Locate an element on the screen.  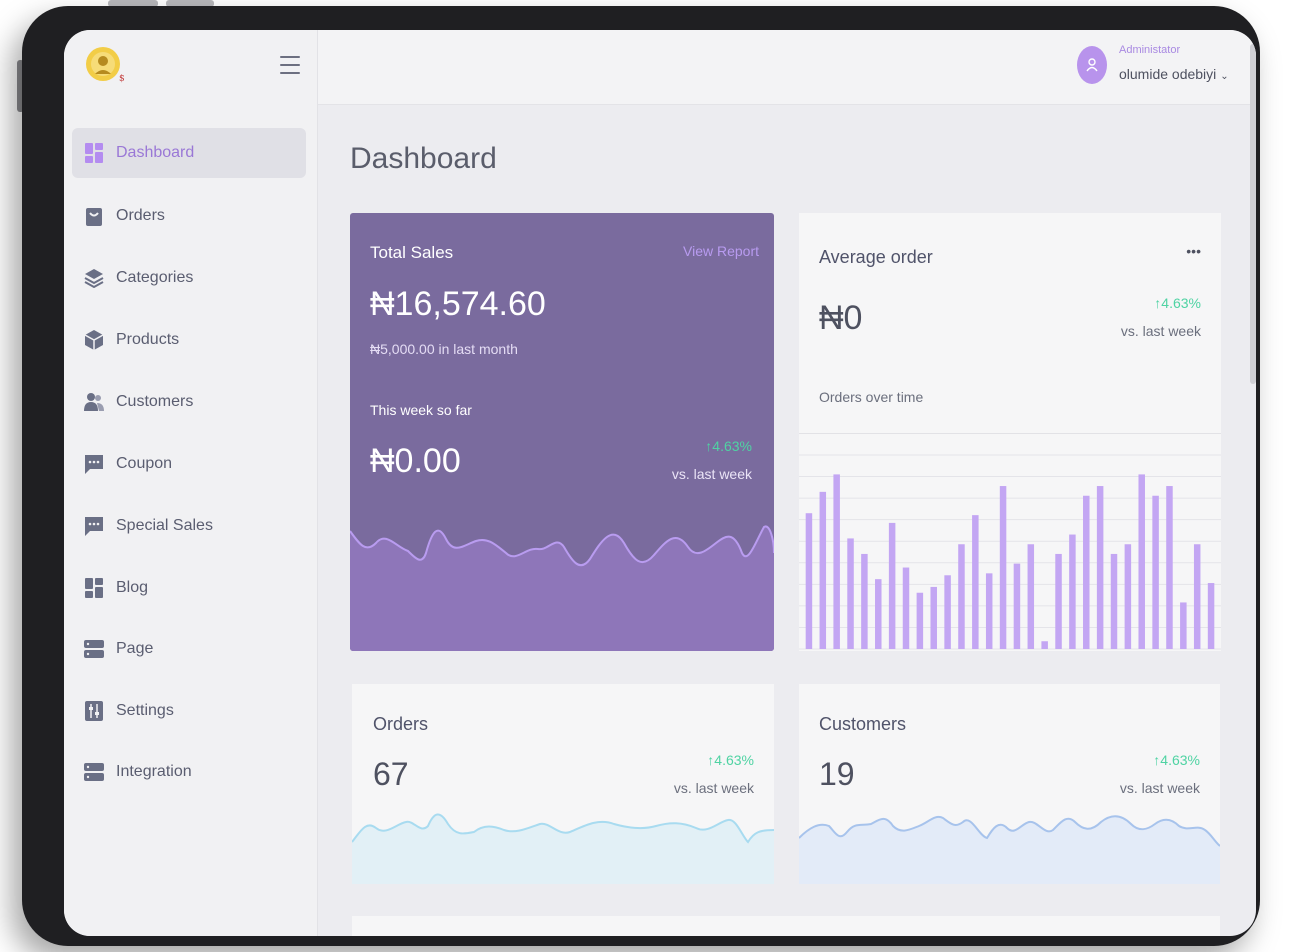
sidebar-item-integration: Integration is located at coordinates (189, 772).